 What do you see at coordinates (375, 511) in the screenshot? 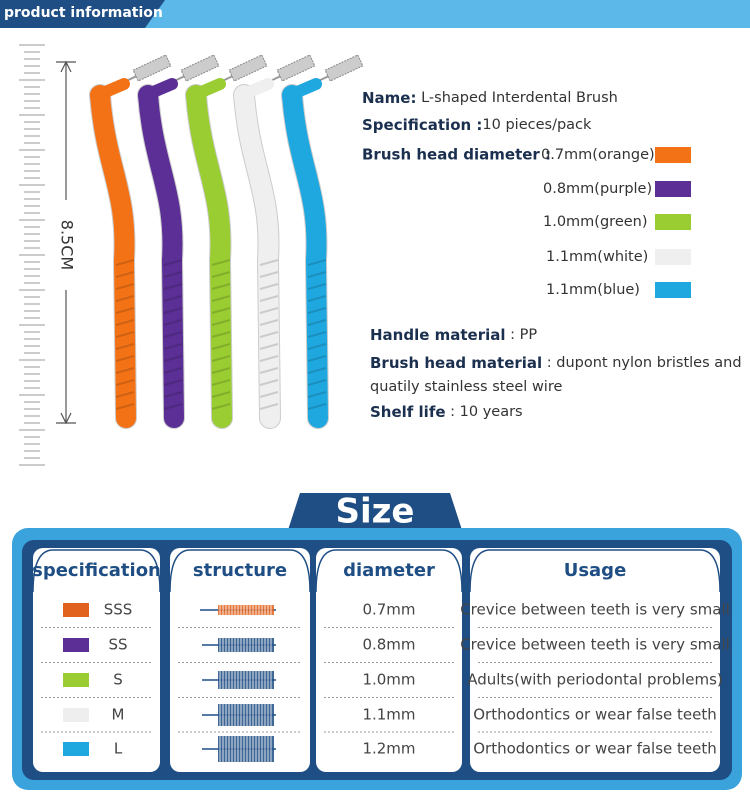
I see `size-tab` at bounding box center [375, 511].